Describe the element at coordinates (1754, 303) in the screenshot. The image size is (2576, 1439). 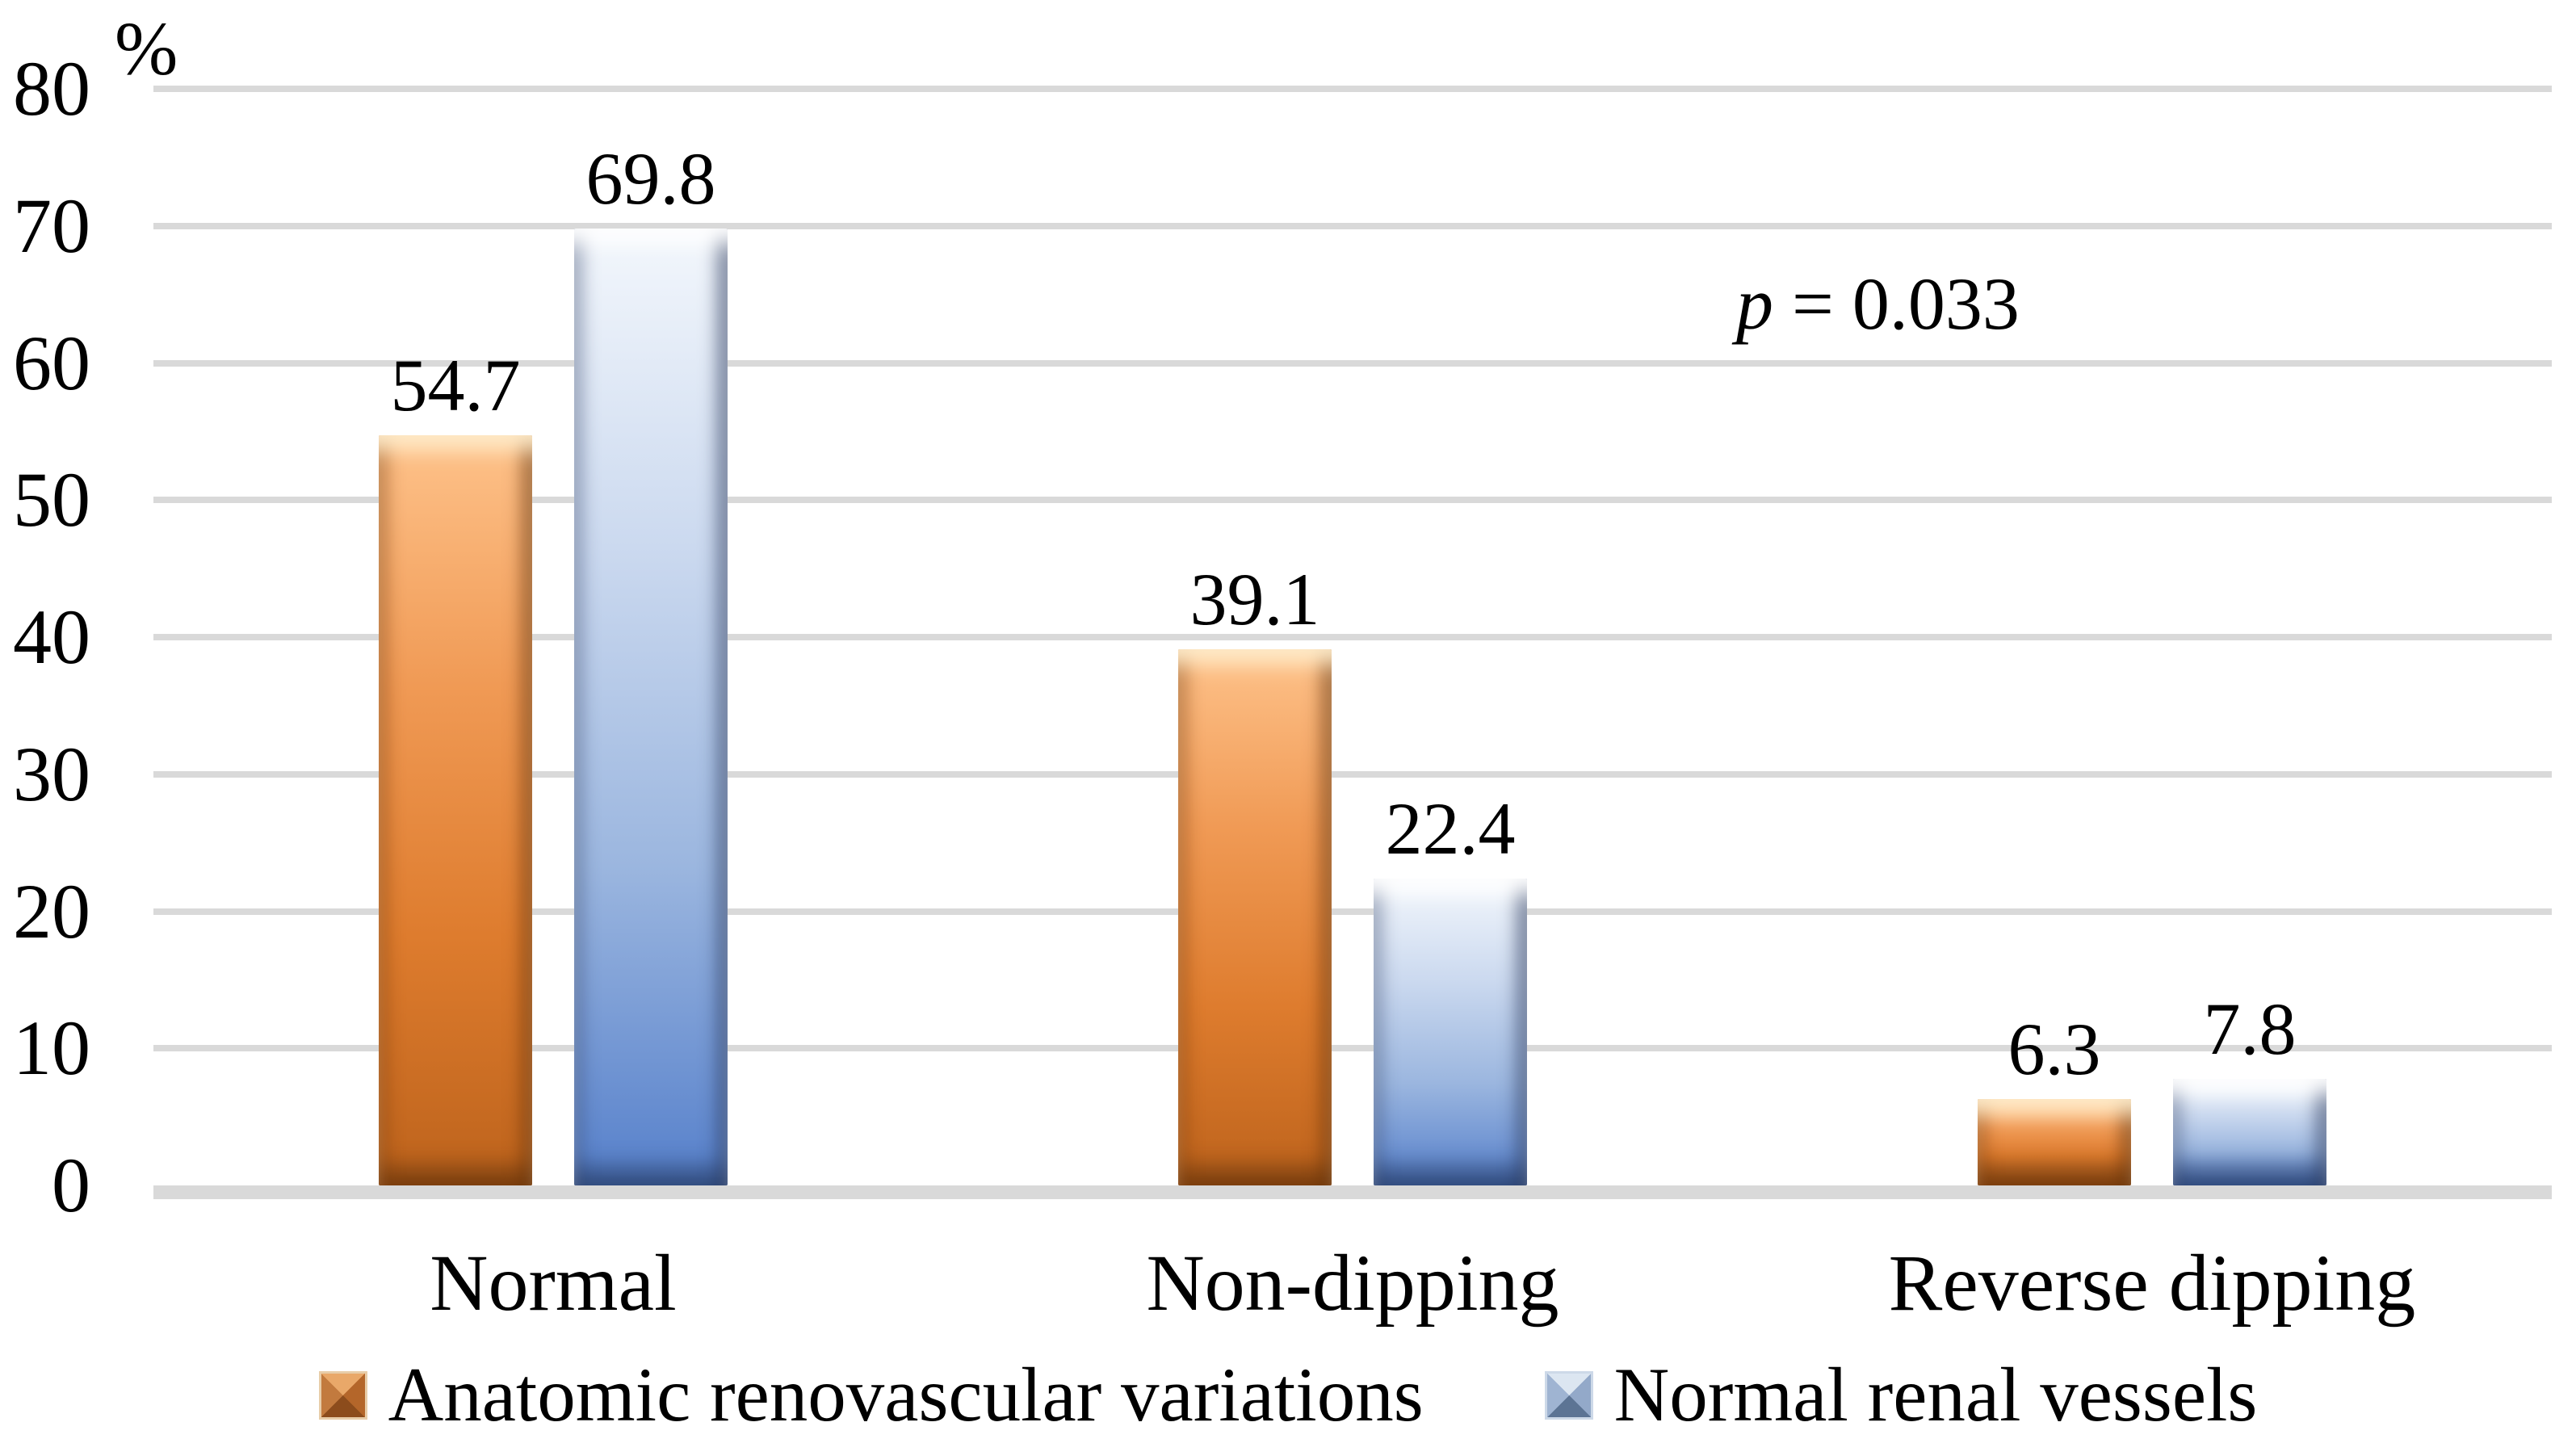
I see `p-symbol: p` at that location.